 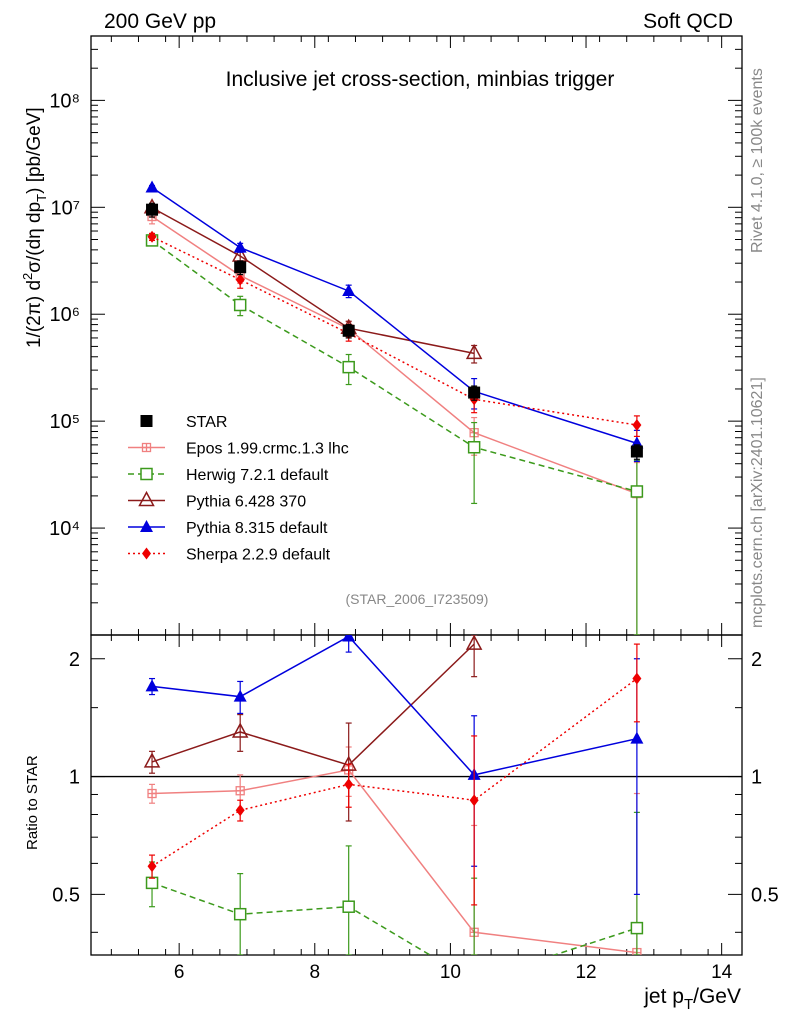 What do you see at coordinates (34, 227) in the screenshot?
I see `y-axis-label: 1/(2π) d2σ/(dη dpT) [pb/GeV]` at bounding box center [34, 227].